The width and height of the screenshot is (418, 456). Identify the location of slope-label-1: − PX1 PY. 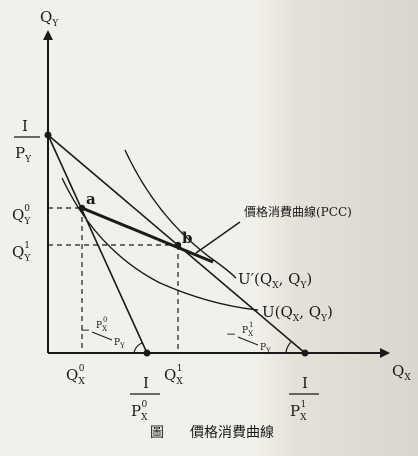
(248, 338).